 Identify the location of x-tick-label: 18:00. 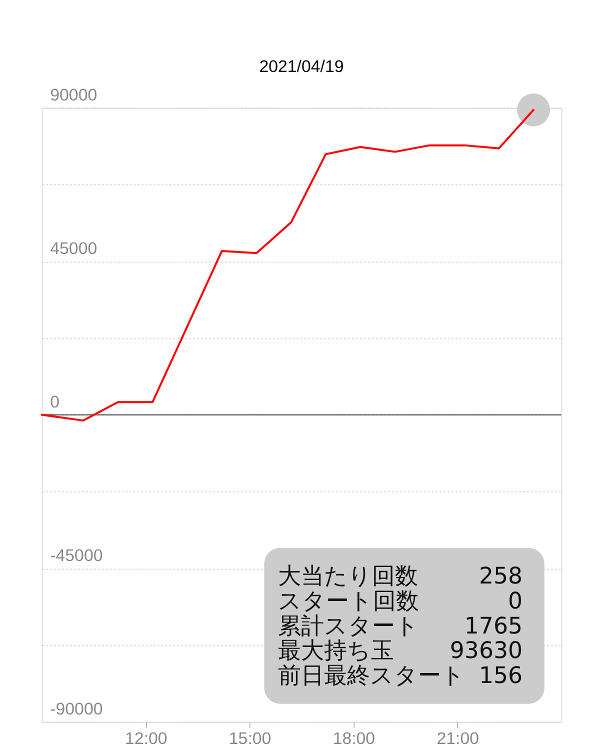
(354, 738).